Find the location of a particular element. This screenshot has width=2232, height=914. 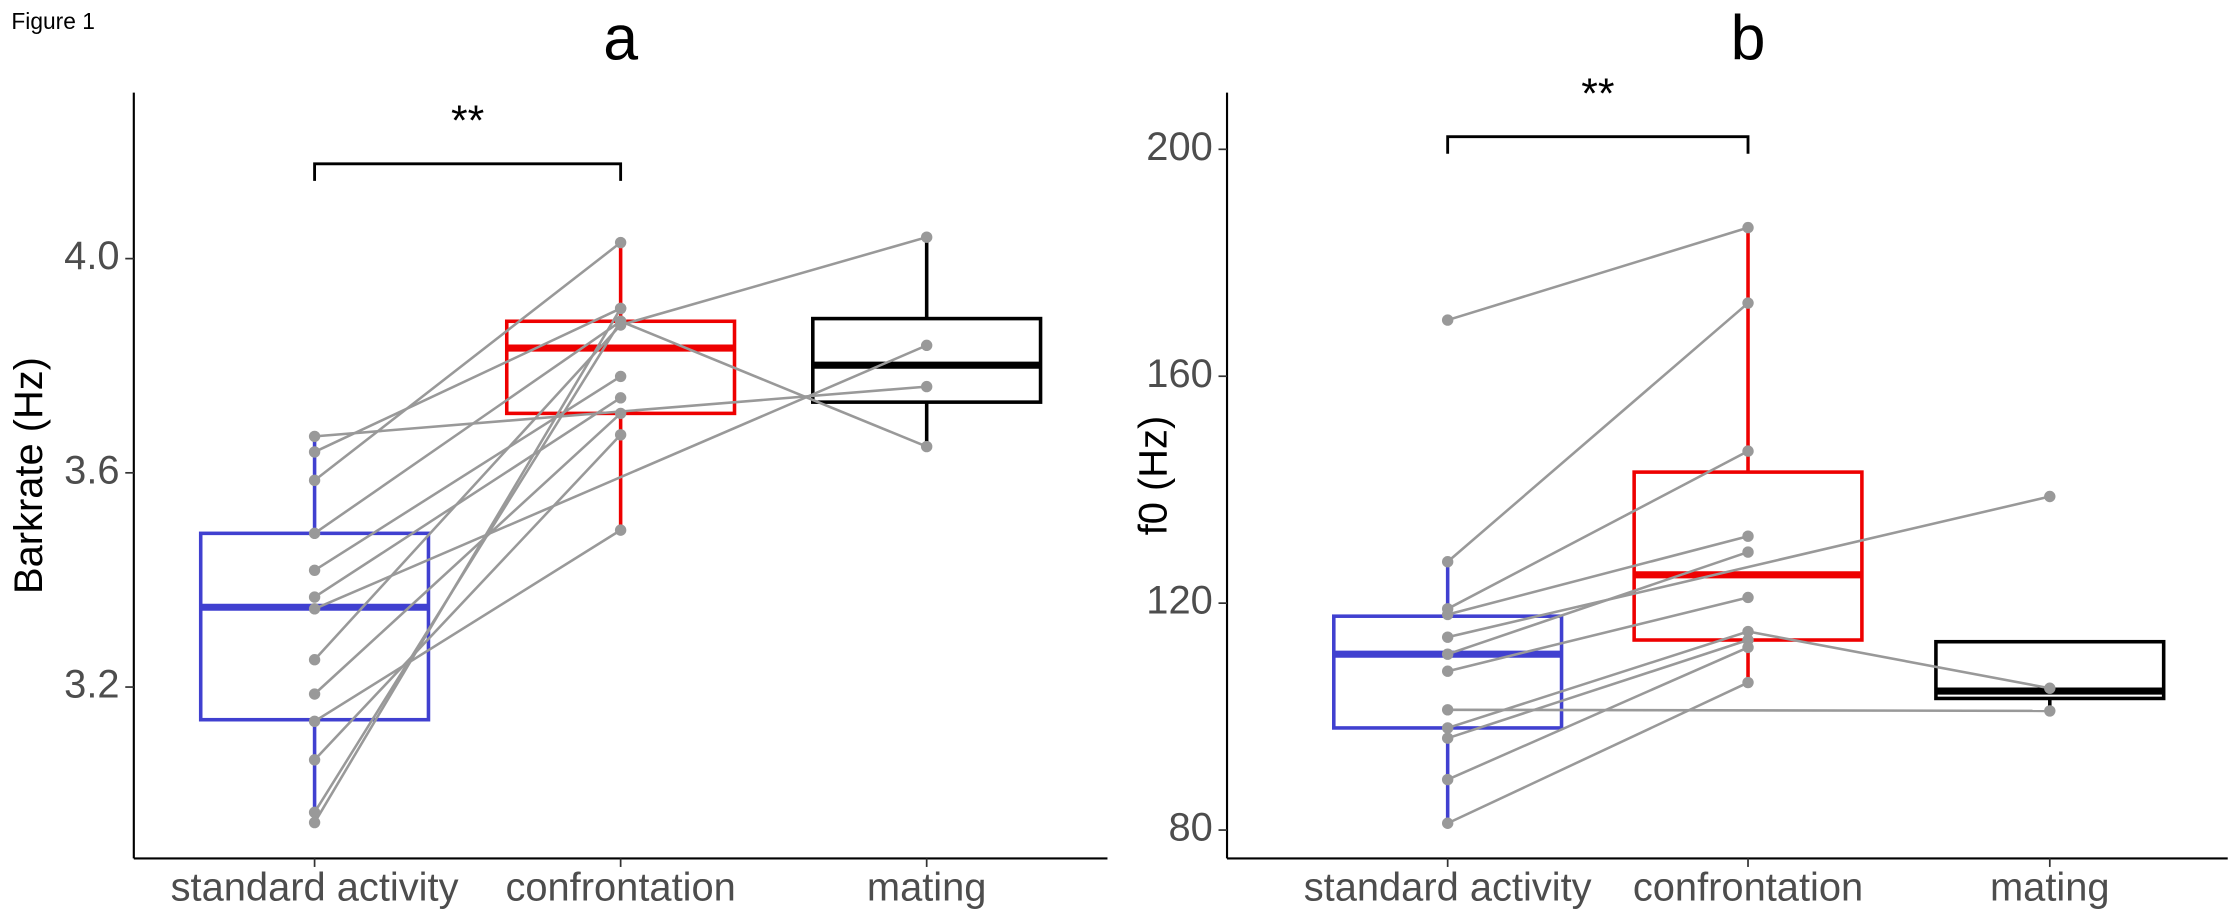

y-tick-label: 80 is located at coordinates (1190, 828).